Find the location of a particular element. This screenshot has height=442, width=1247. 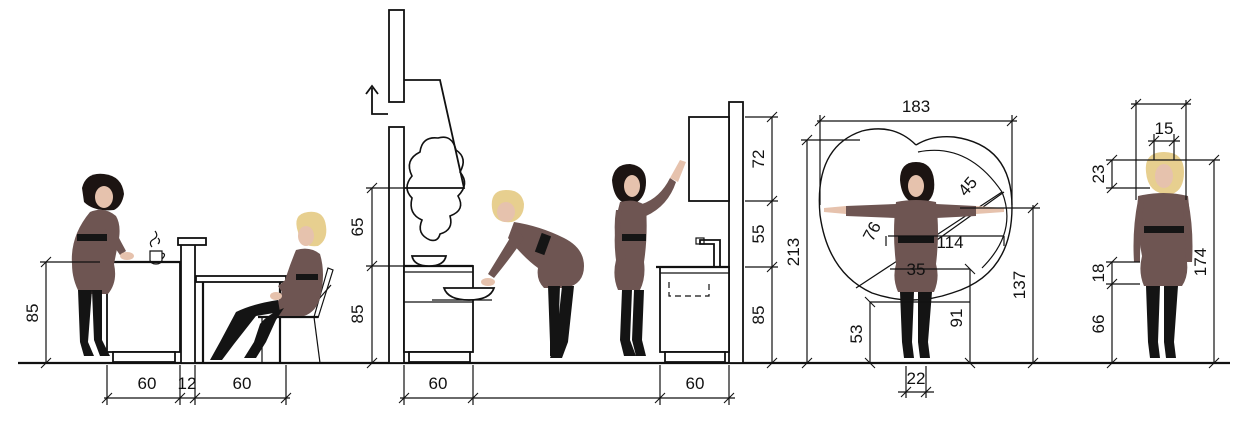

dim-hand-height: 91 is located at coordinates (956, 318).